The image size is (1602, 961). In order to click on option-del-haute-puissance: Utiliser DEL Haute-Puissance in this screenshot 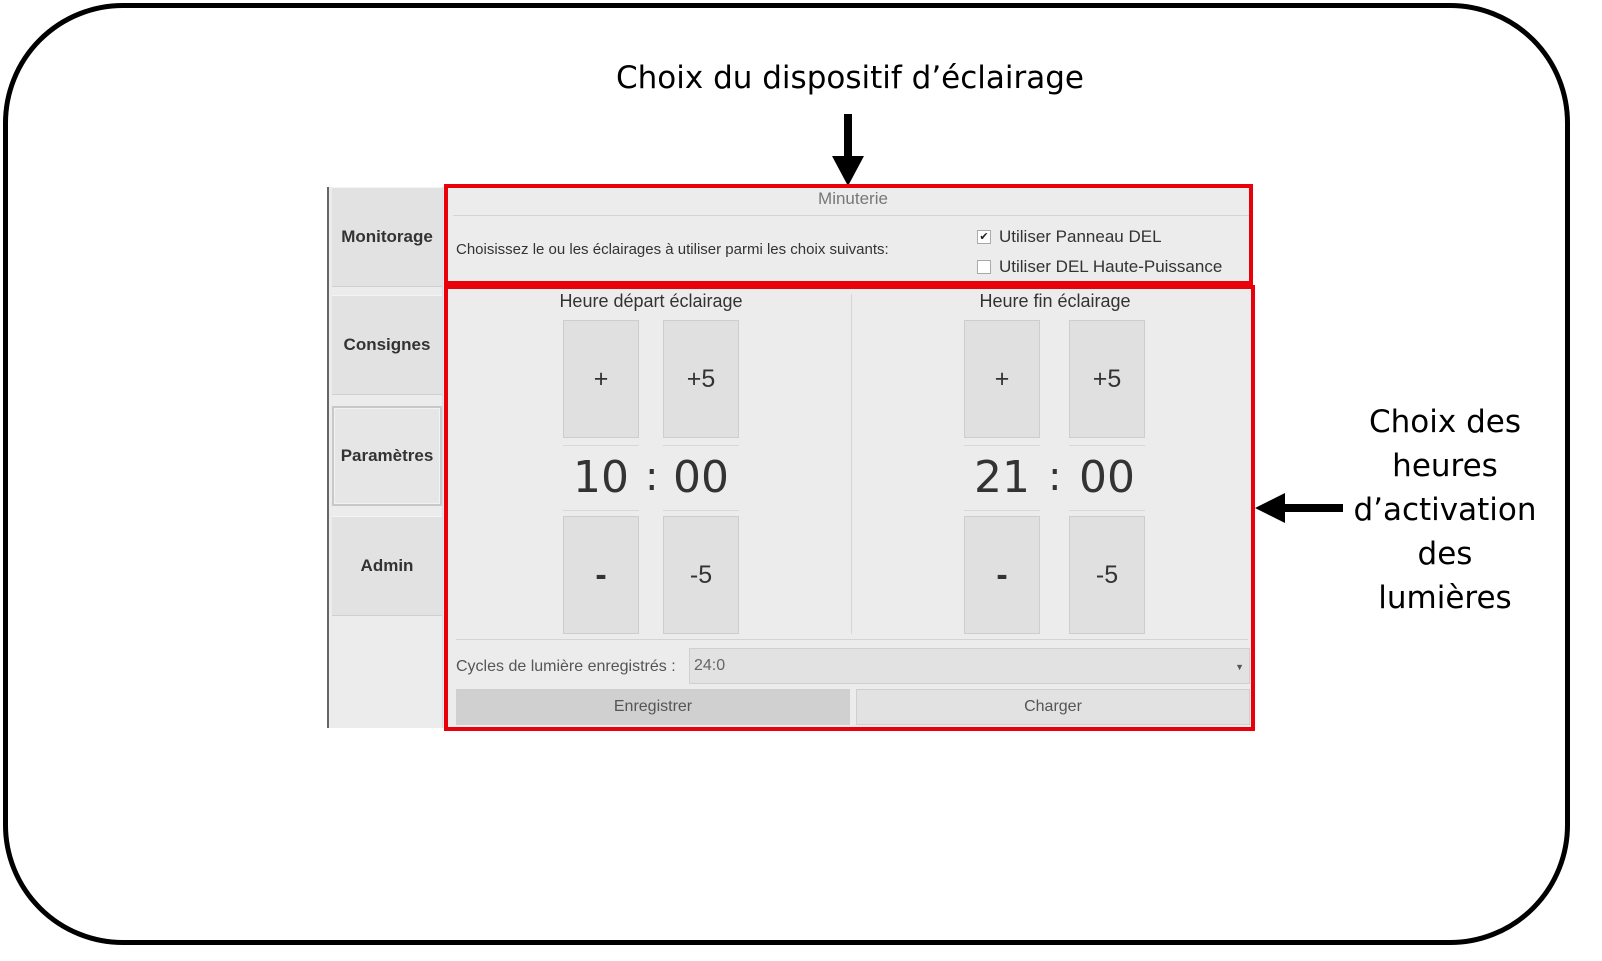, I will do `click(1099, 267)`.